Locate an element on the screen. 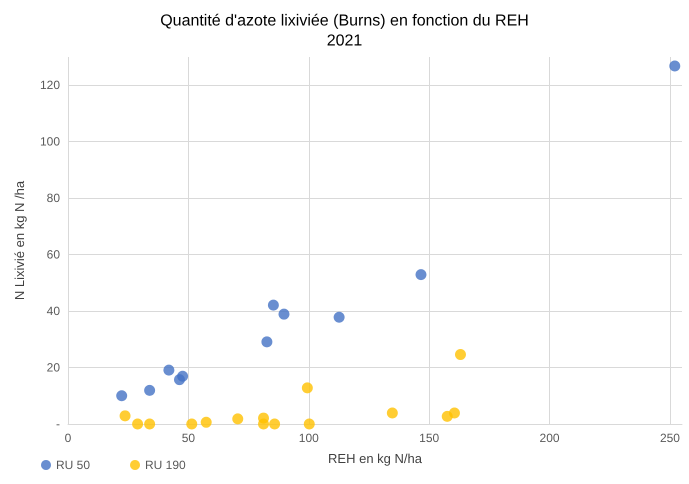  y-tick-label: 40 is located at coordinates (53, 311).